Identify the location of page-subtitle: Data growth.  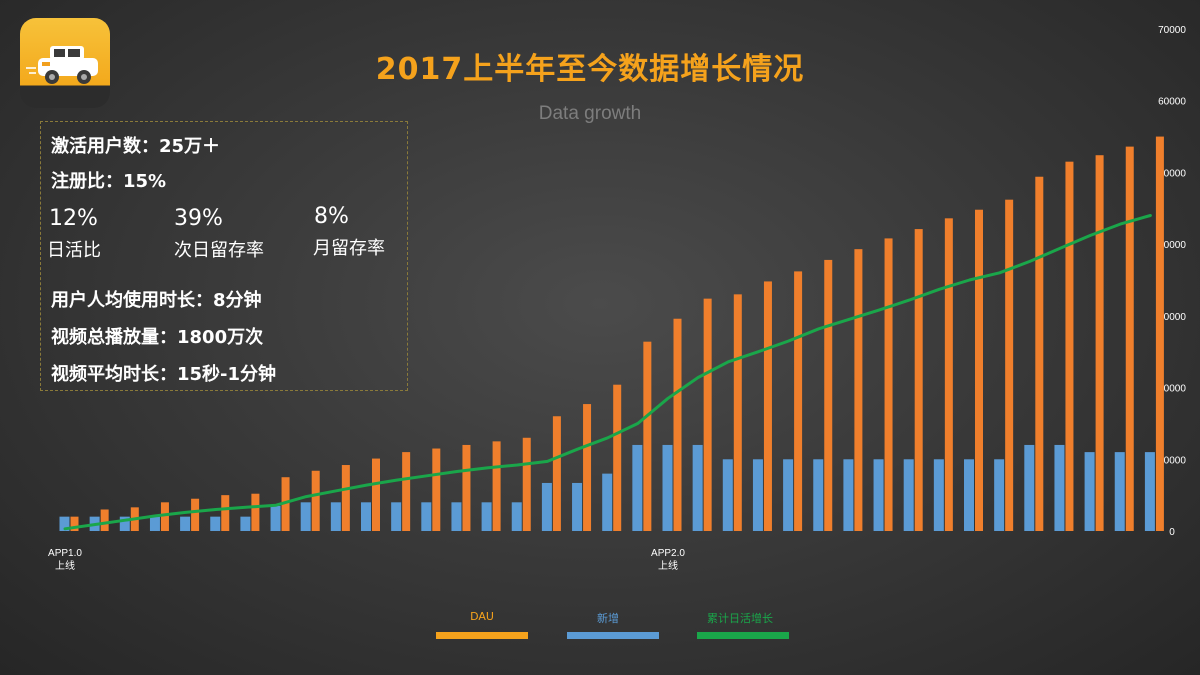
(590, 113).